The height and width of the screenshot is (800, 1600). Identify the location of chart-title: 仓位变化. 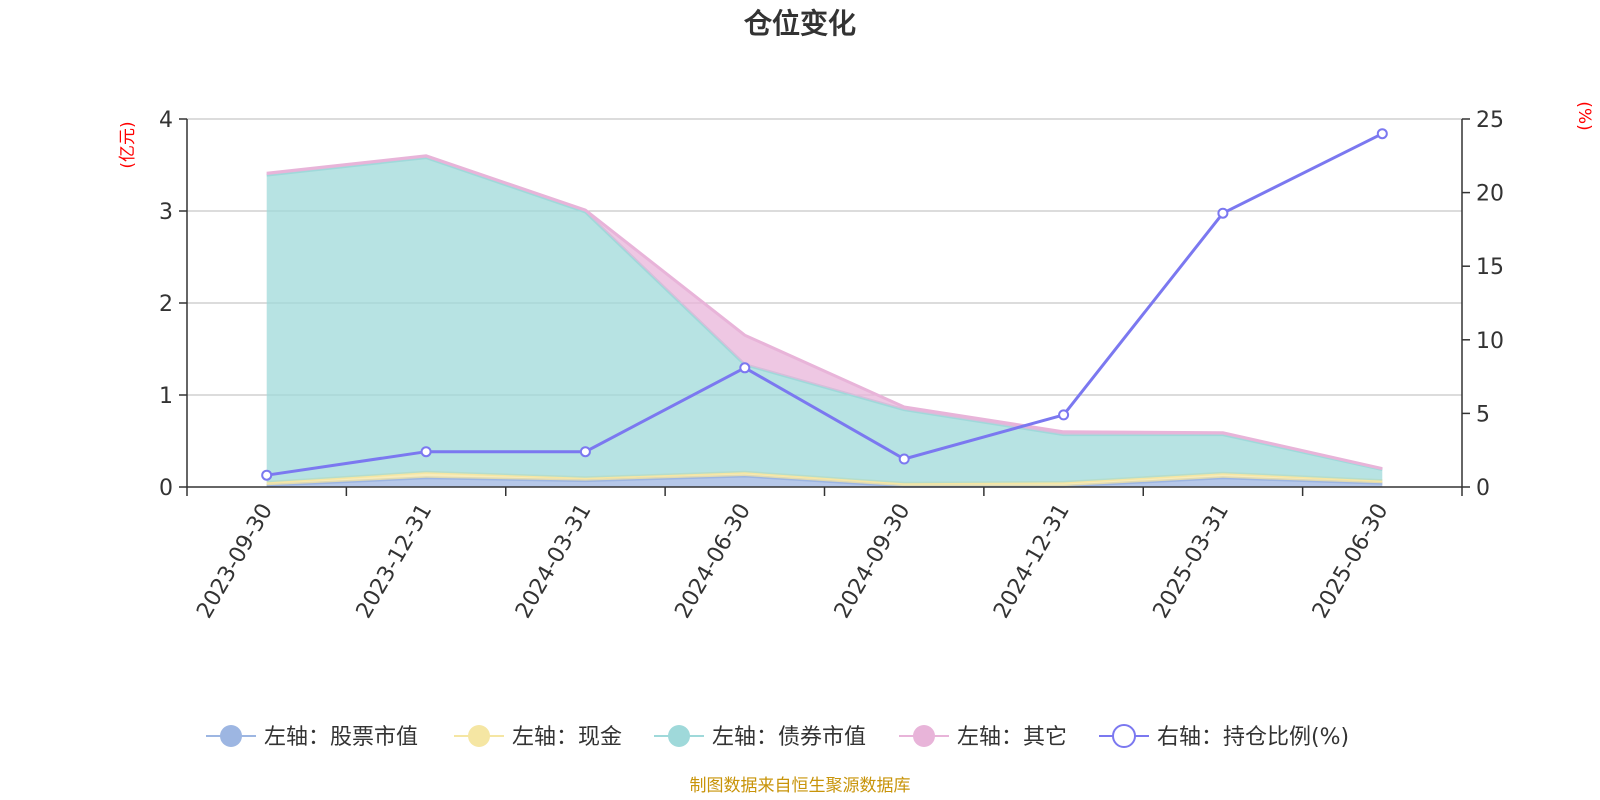
(800, 23).